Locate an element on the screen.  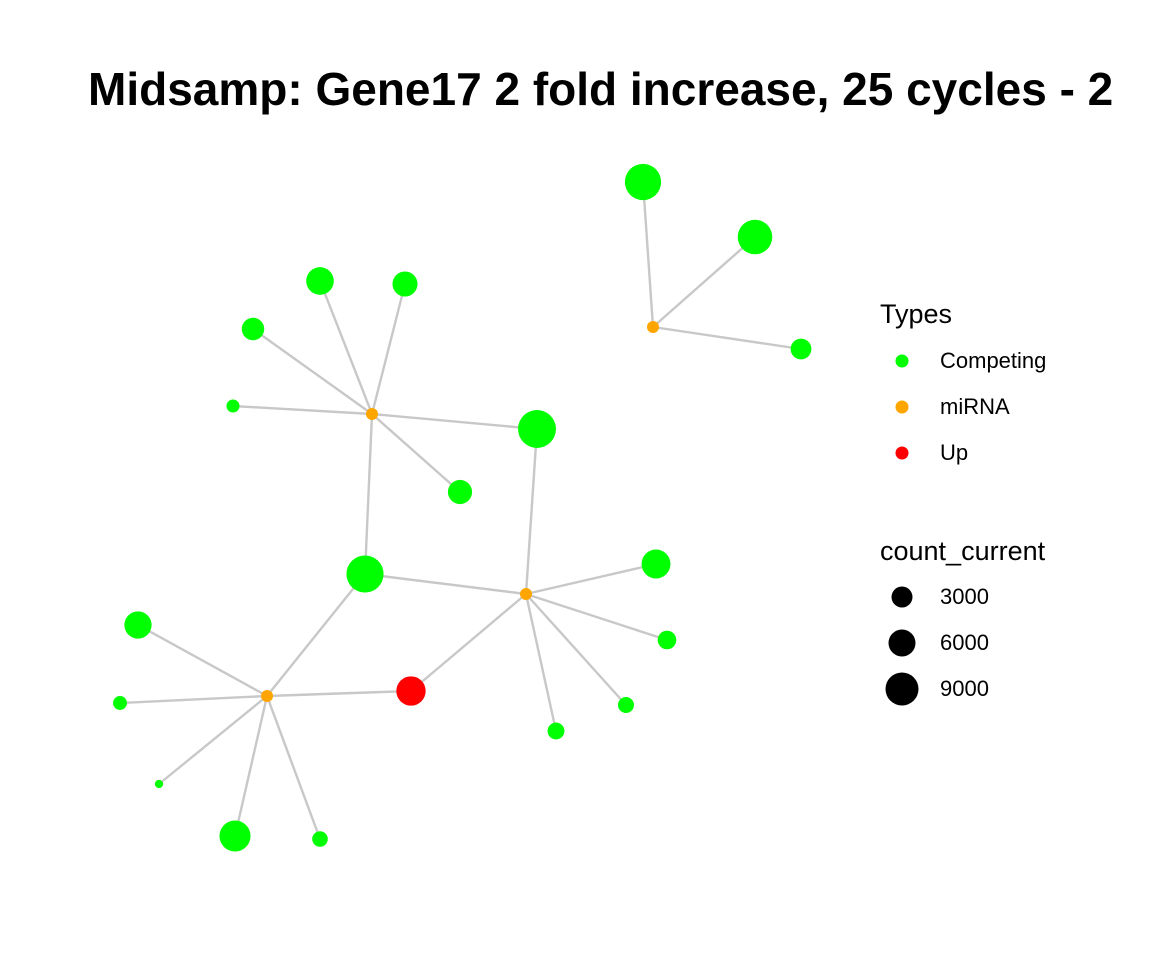
legend-types-title: Types is located at coordinates (916, 314).